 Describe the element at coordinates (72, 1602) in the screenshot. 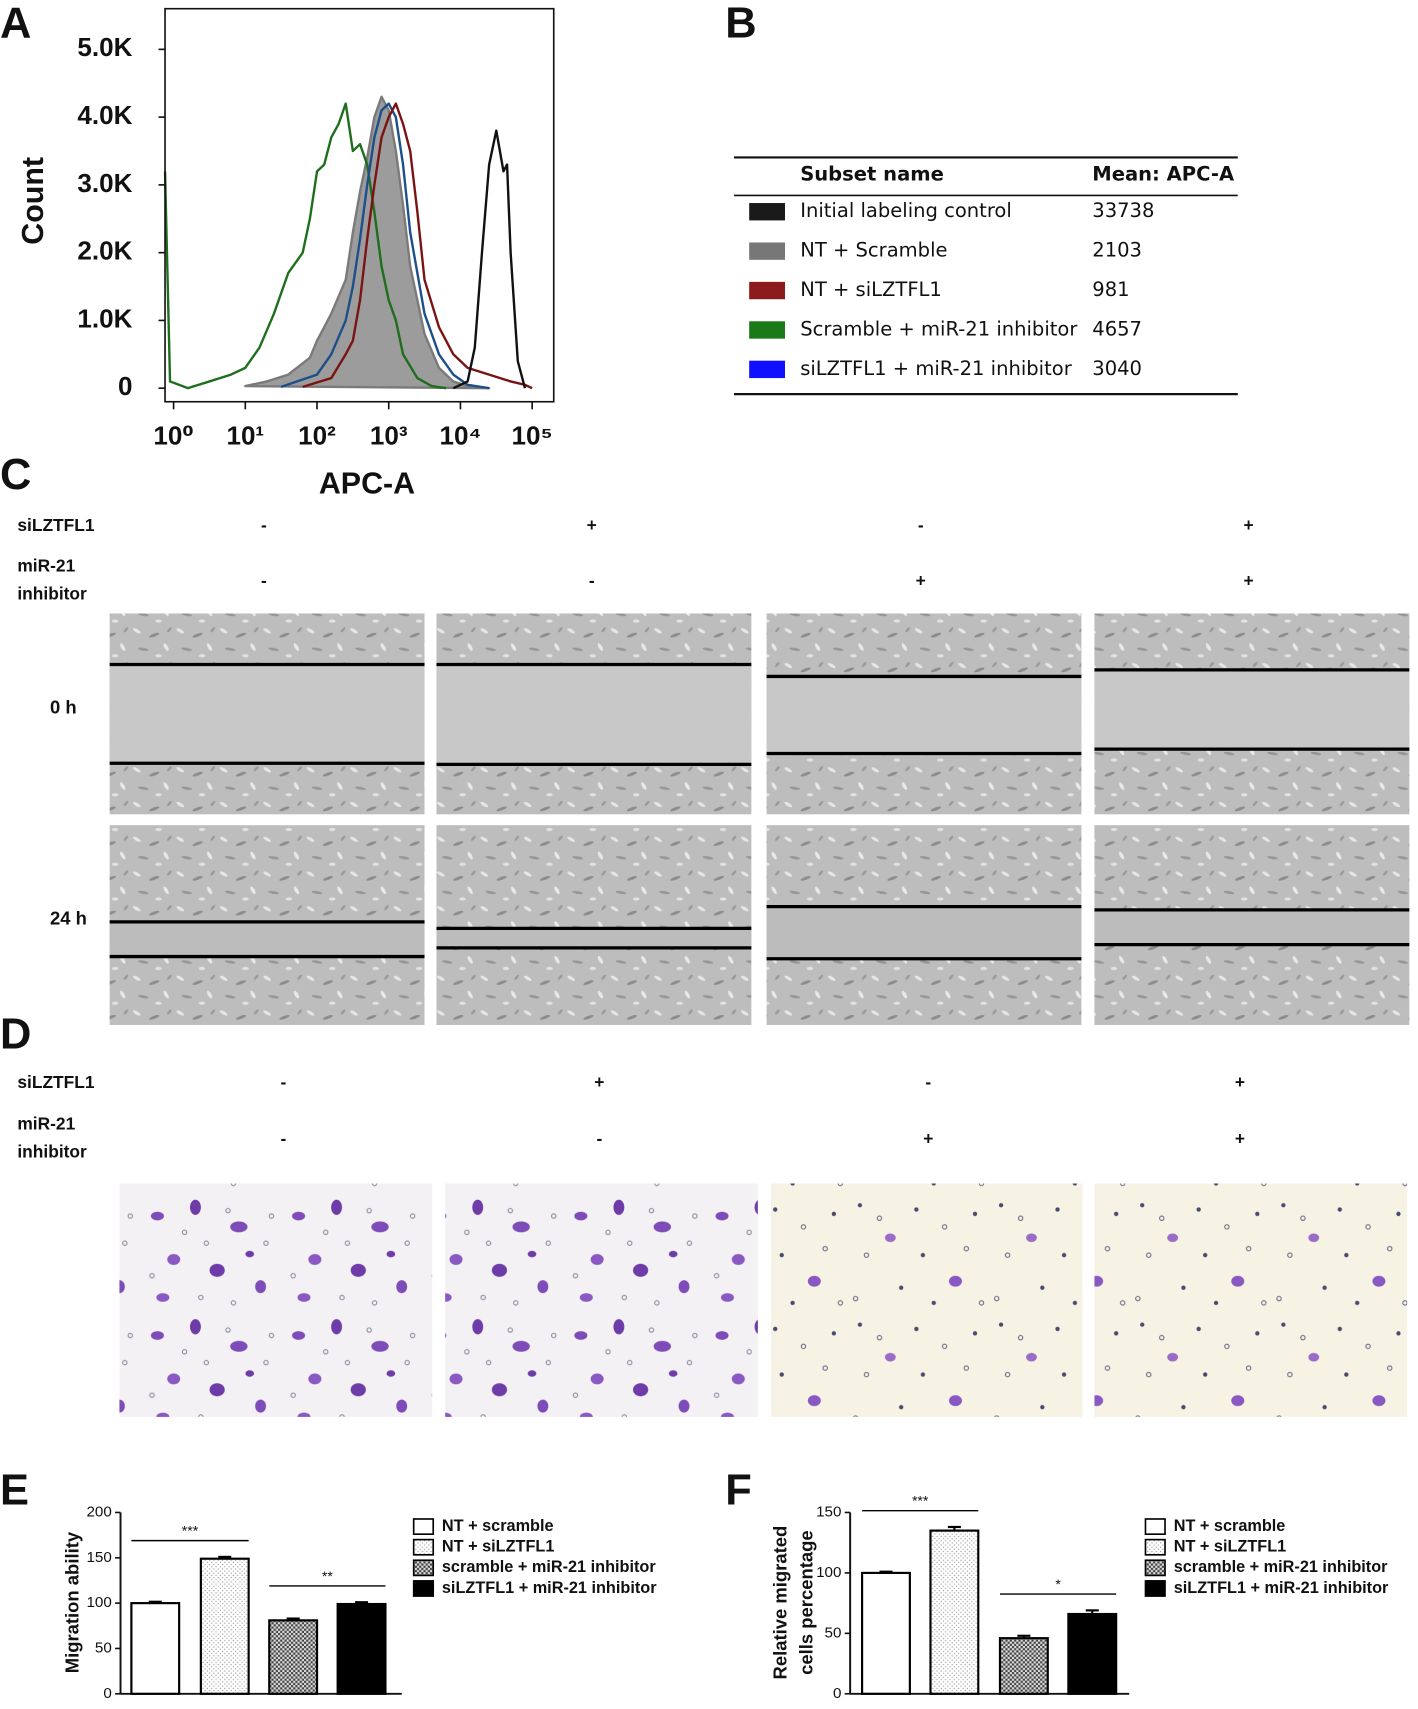

I see `y-axis-label: Migration ability` at that location.